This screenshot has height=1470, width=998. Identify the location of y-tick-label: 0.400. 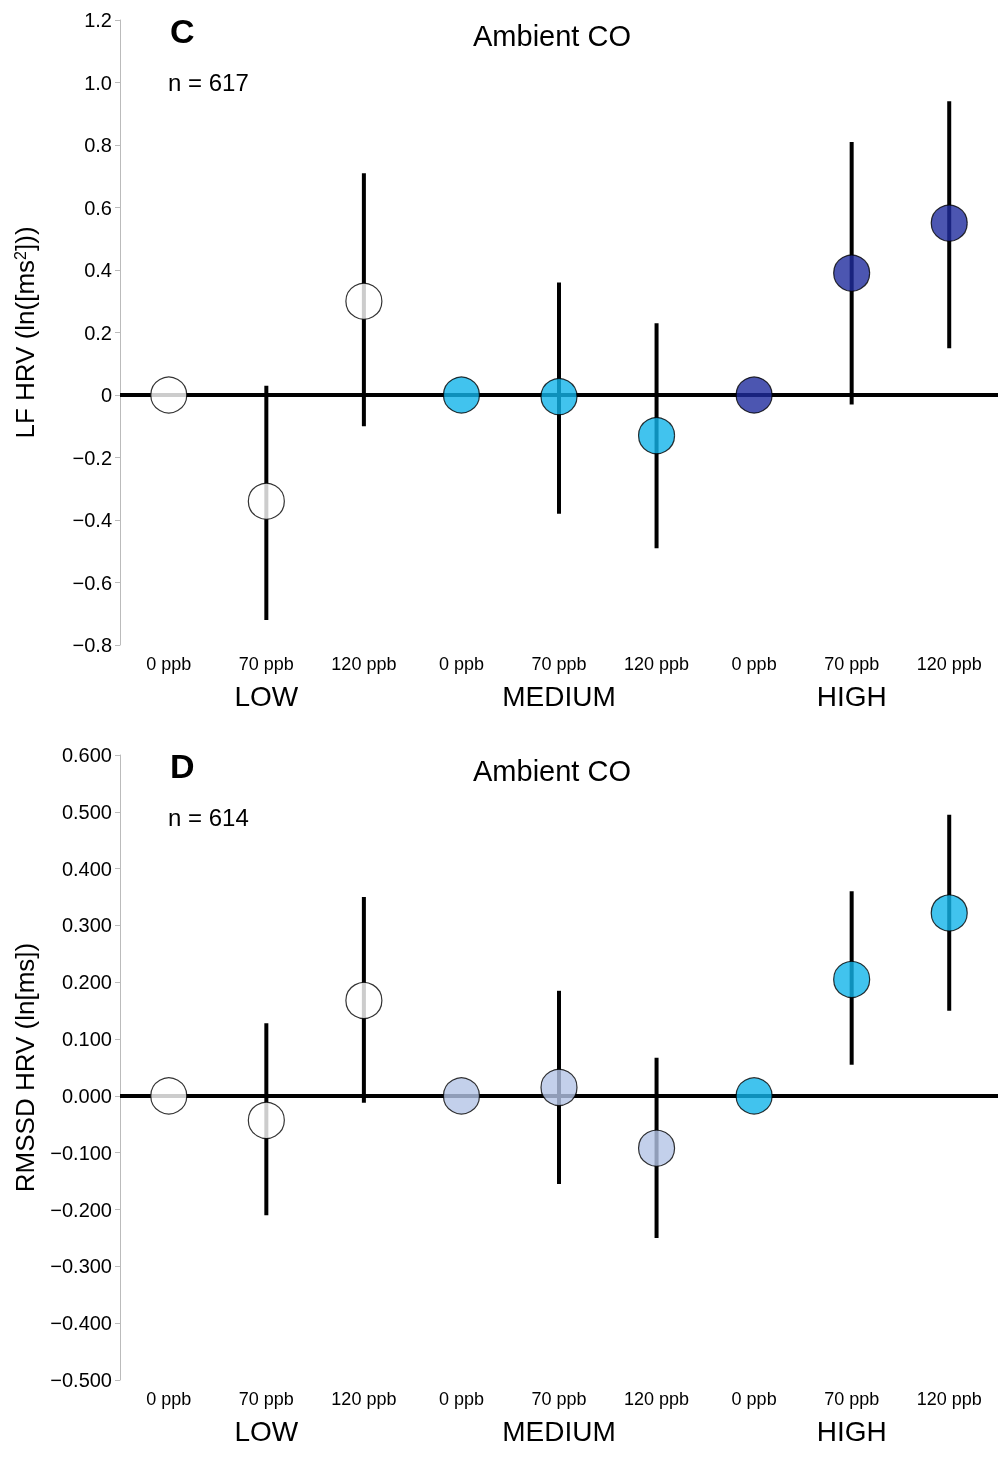
(86, 868).